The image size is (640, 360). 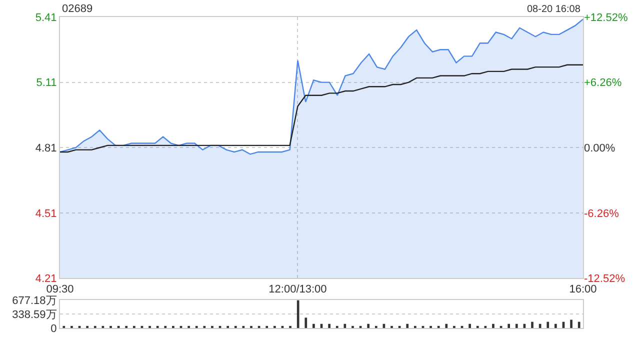 What do you see at coordinates (46, 83) in the screenshot?
I see `y-tick-label: 5.11` at bounding box center [46, 83].